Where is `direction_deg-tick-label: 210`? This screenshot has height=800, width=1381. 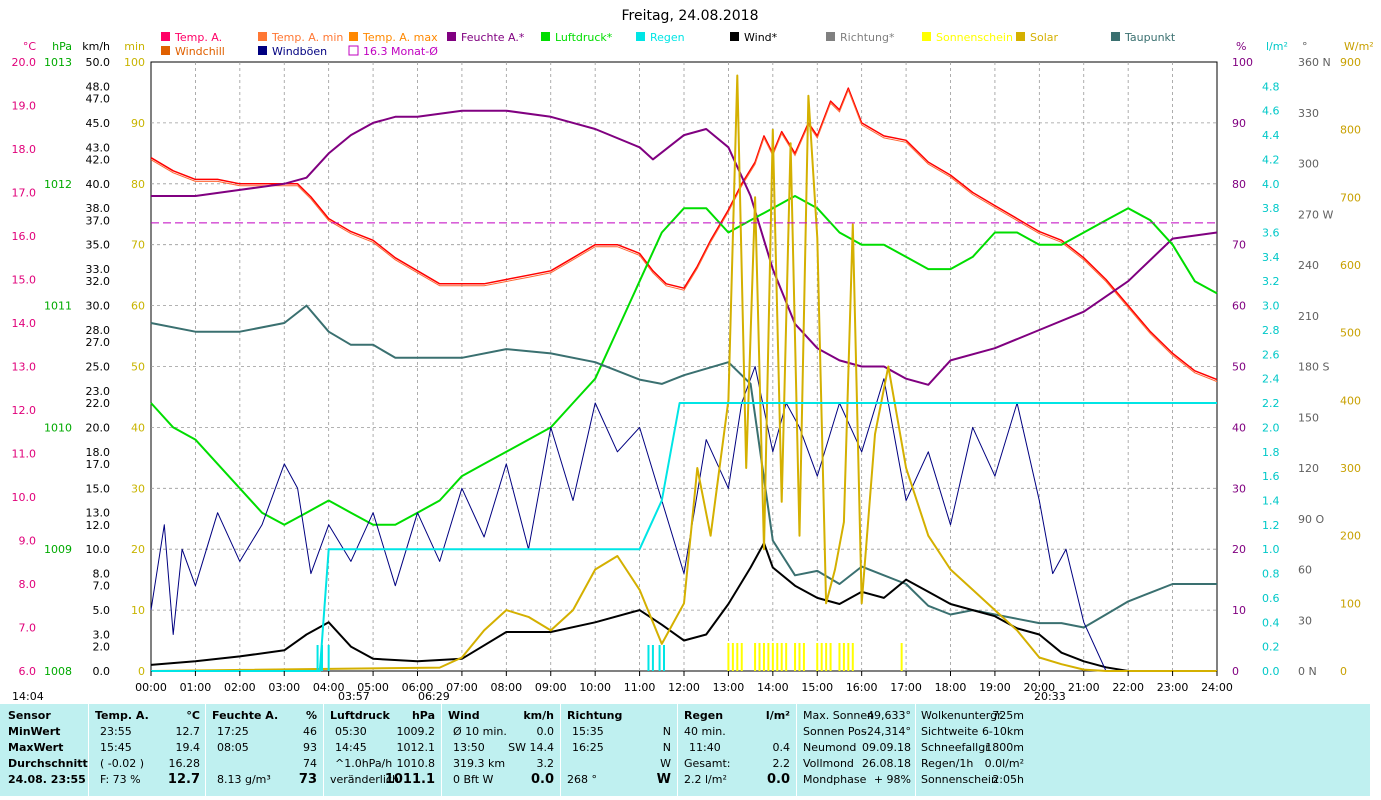
direction_deg-tick-label: 210 is located at coordinates (1308, 316).